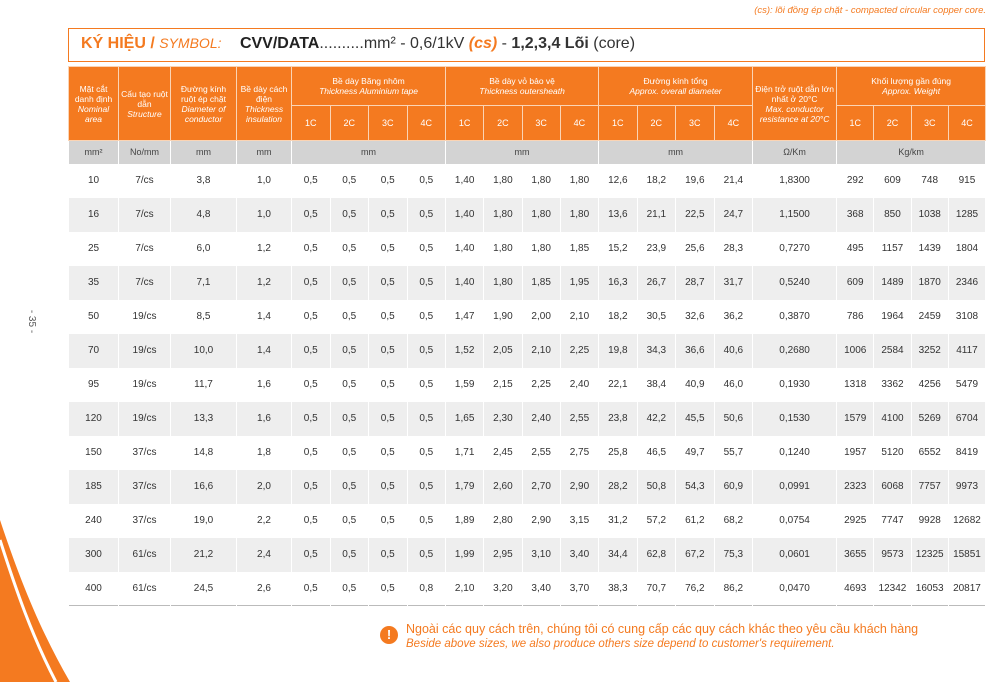 The image size is (1000, 682). What do you see at coordinates (929, 316) in the screenshot?
I see `cell: 2459` at bounding box center [929, 316].